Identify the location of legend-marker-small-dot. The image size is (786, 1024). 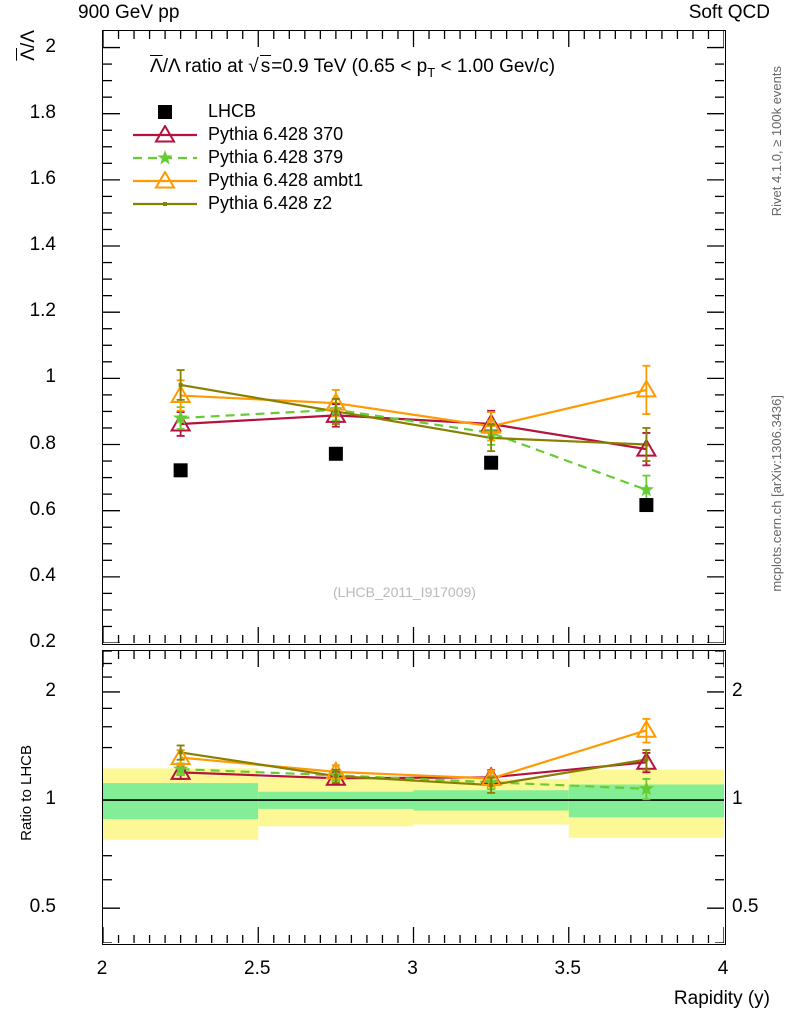
(165, 204).